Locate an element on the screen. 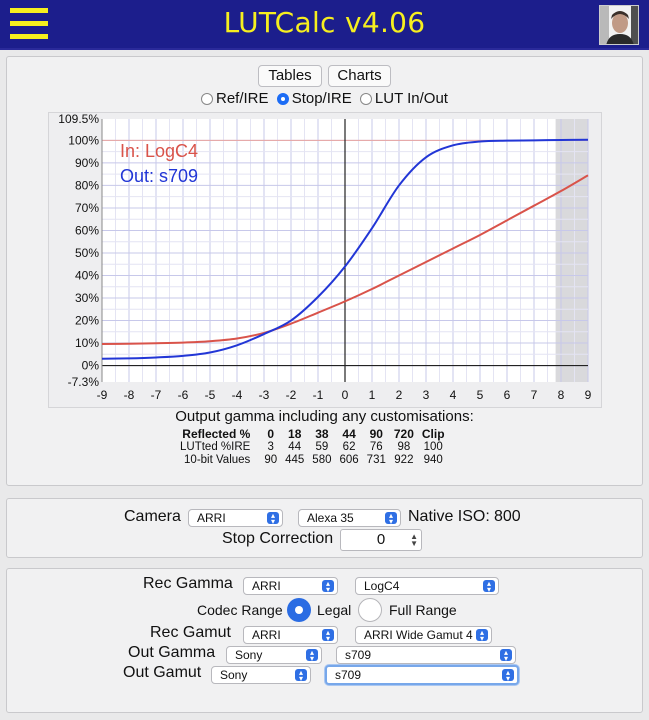 Image resolution: width=649 pixels, height=720 pixels. app-header: LUTCalc v4.06 is located at coordinates (324, 25).